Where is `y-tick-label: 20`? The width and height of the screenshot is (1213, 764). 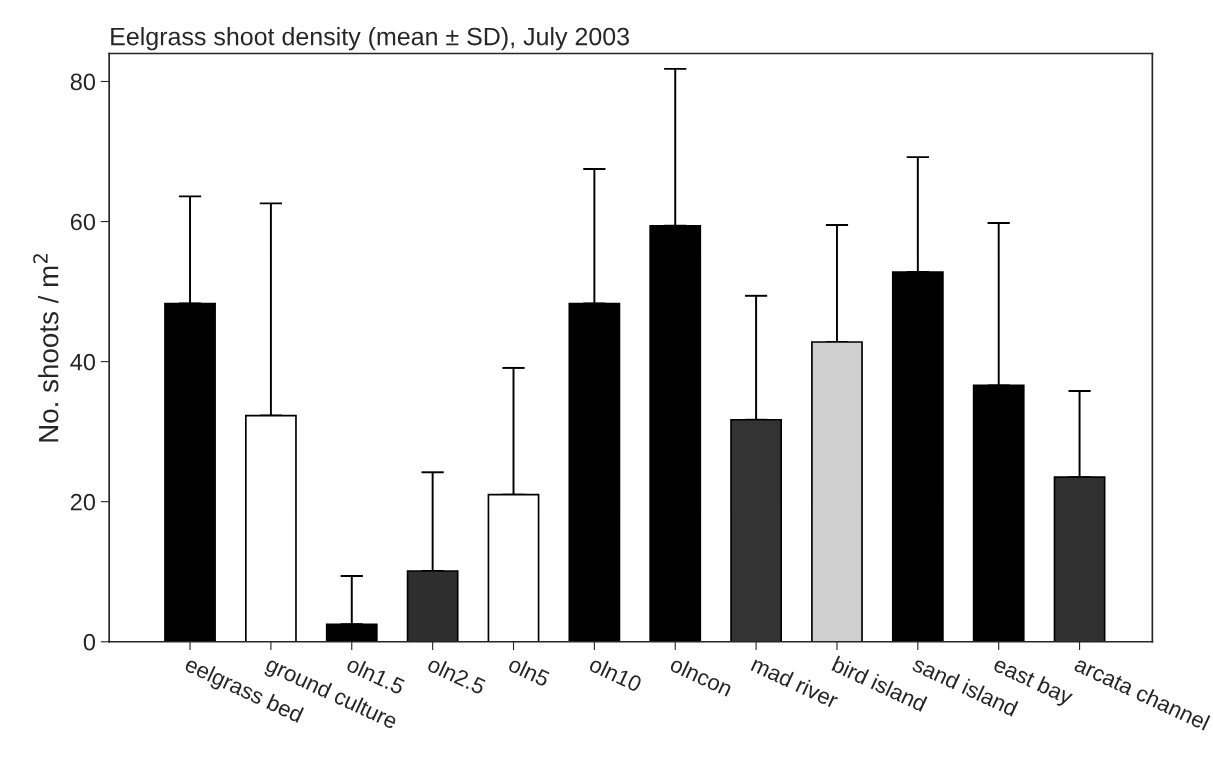
y-tick-label: 20 is located at coordinates (83, 502).